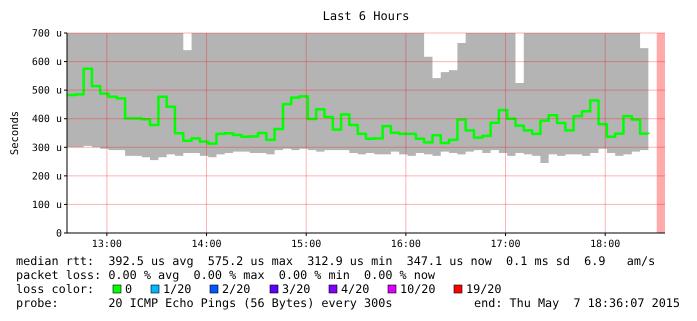 The width and height of the screenshot is (697, 321). I want to click on x-tick-label: 16:00, so click(405, 244).